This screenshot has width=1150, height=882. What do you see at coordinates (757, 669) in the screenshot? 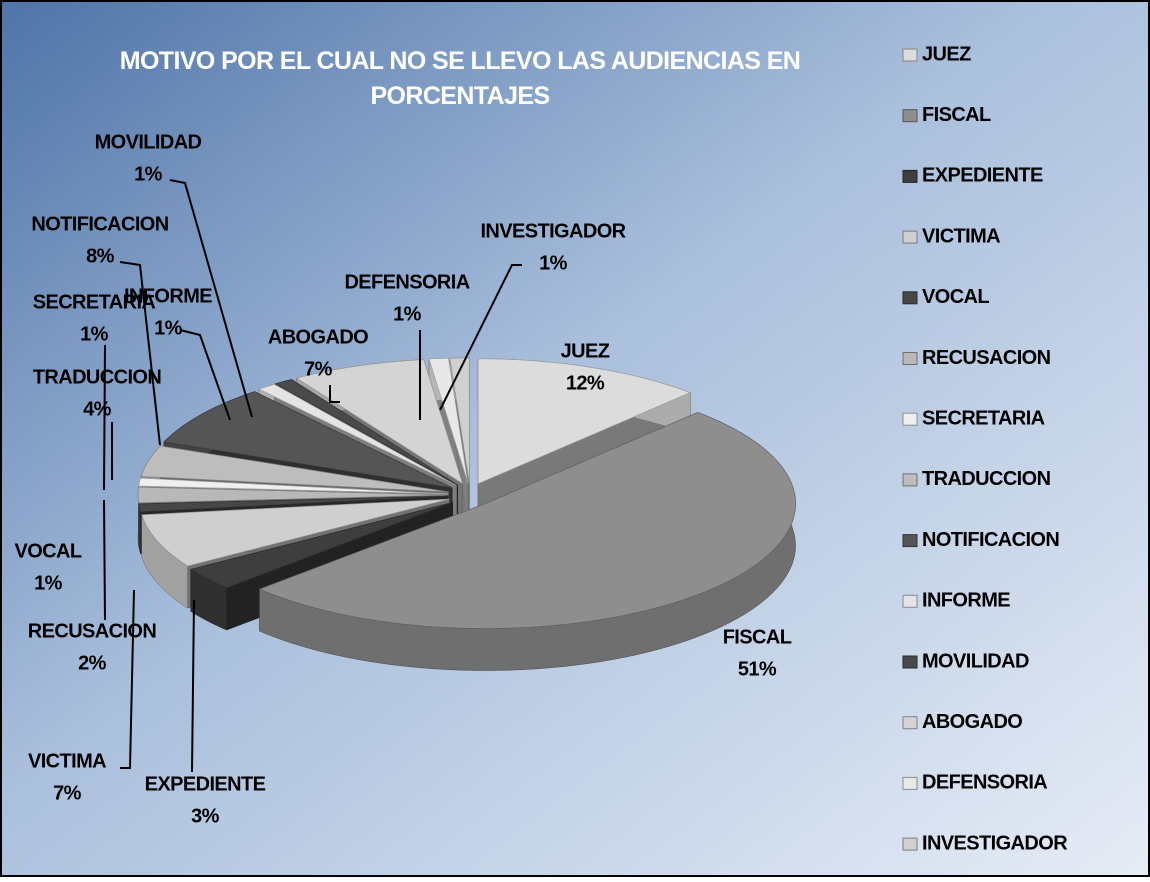
I see `data-label-value: 51%` at bounding box center [757, 669].